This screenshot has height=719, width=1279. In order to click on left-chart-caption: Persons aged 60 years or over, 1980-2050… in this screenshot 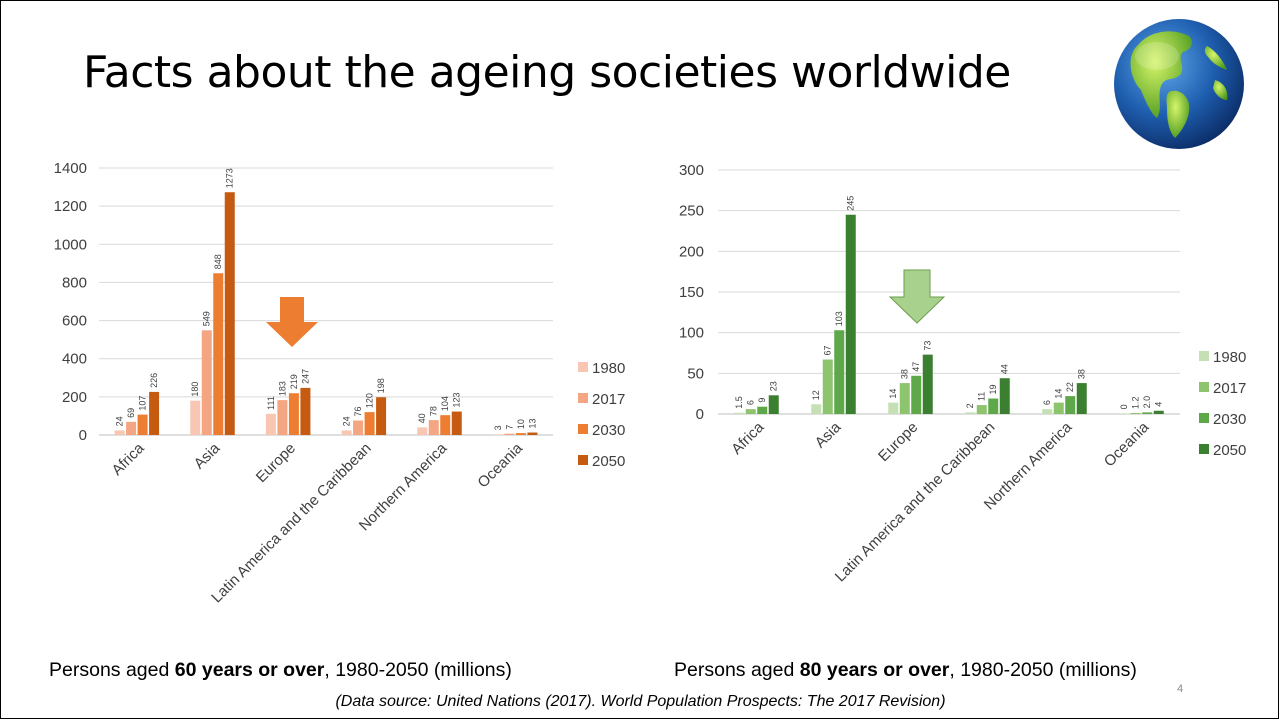, I will do `click(280, 670)`.